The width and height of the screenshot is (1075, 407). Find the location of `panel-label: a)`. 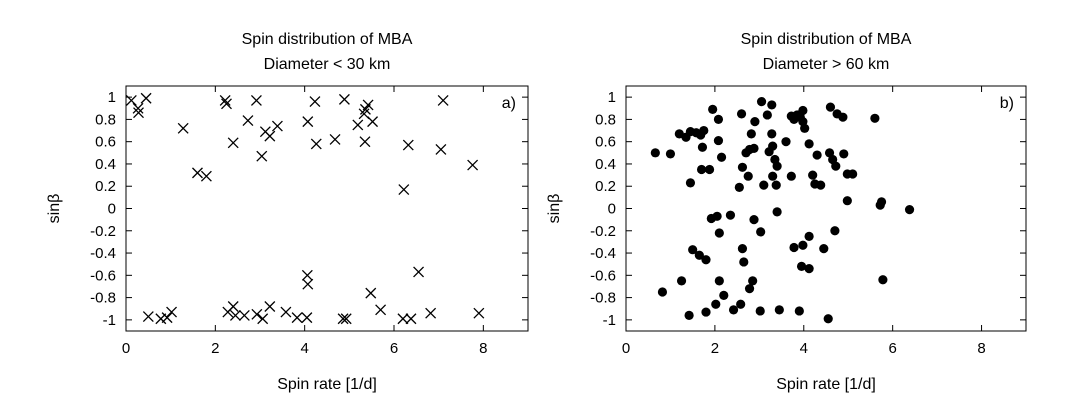

panel-label: a) is located at coordinates (509, 103).